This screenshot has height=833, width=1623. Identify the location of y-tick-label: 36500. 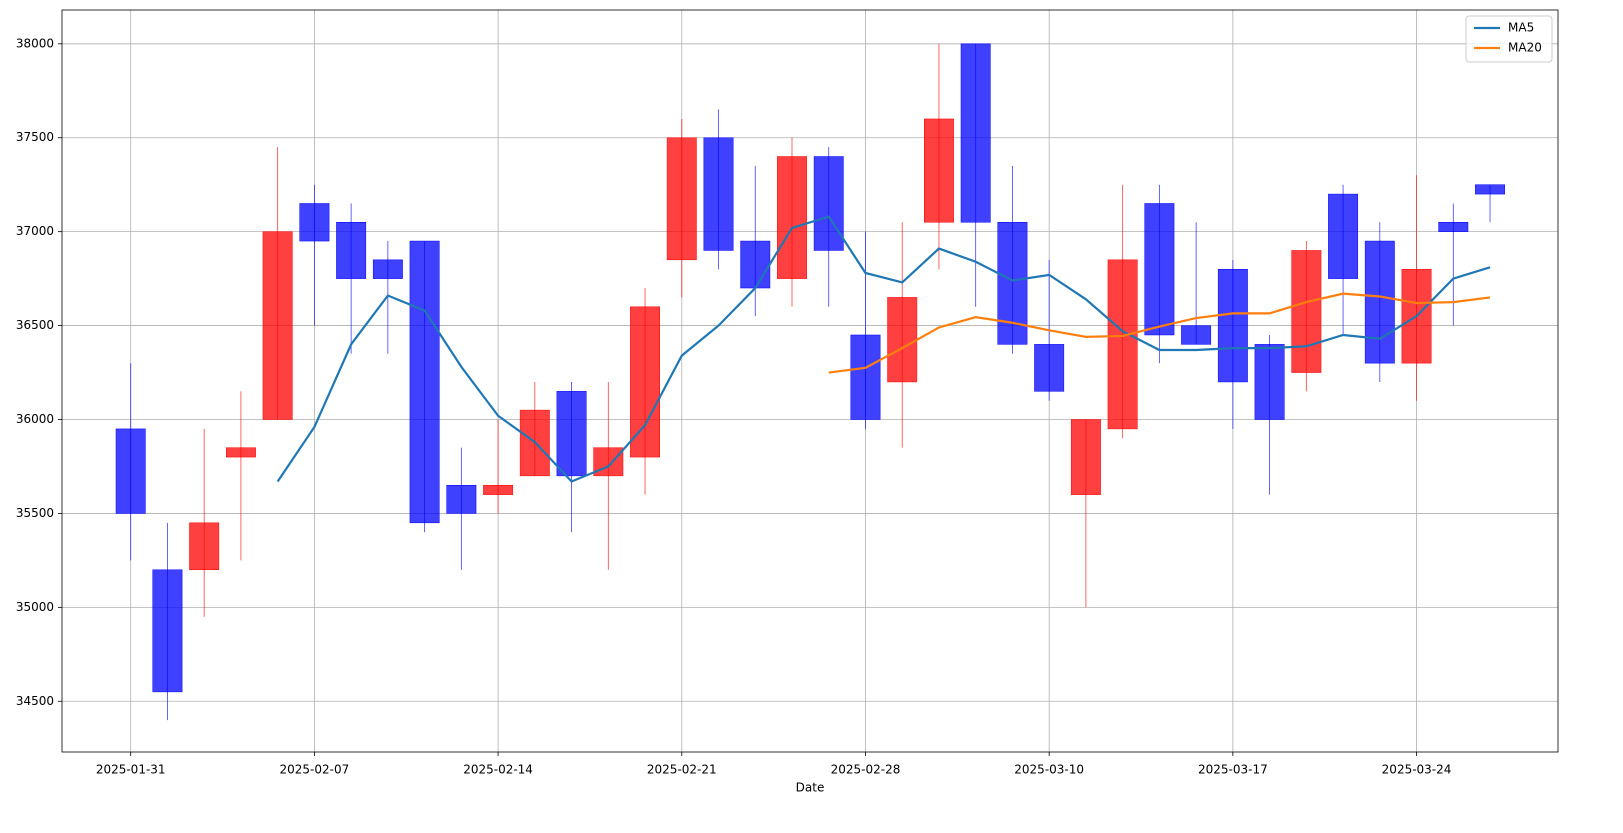
(35, 325).